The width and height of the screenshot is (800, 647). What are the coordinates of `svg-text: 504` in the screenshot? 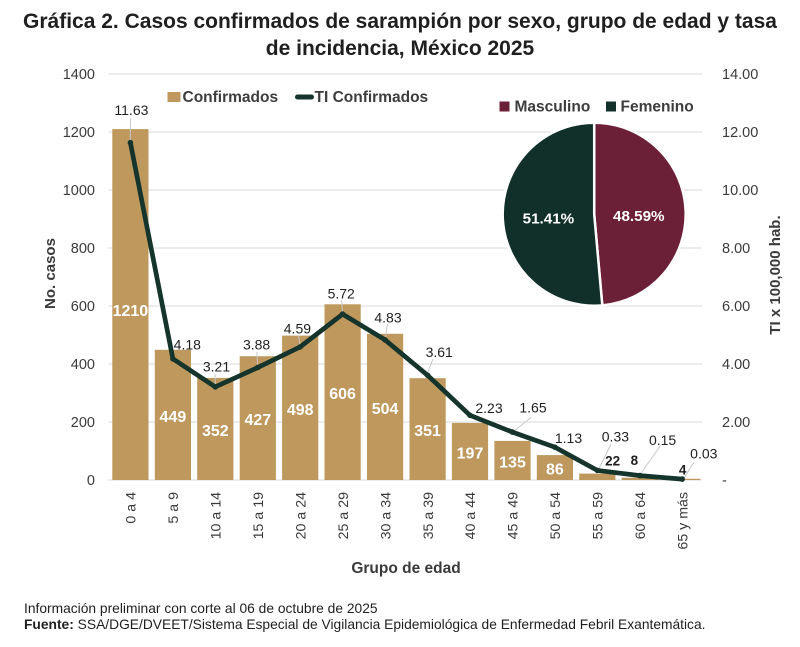 It's located at (385, 409).